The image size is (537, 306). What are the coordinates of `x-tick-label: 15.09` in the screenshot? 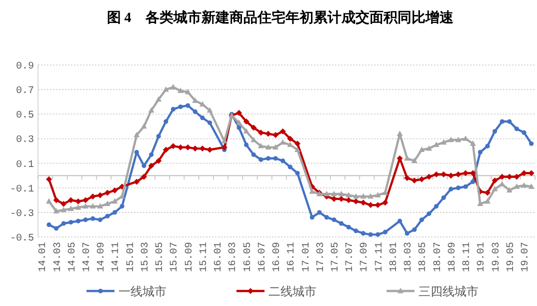 It's located at (190, 257).